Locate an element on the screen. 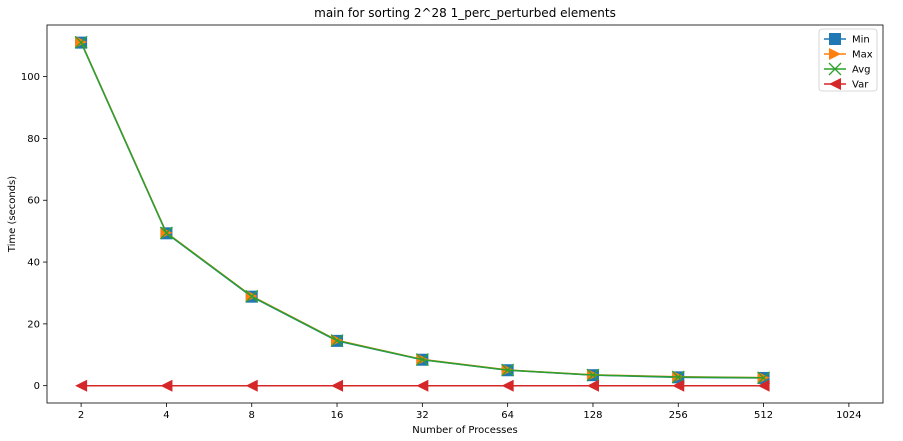 The width and height of the screenshot is (903, 441). x-tick-label: 1024 is located at coordinates (848, 415).